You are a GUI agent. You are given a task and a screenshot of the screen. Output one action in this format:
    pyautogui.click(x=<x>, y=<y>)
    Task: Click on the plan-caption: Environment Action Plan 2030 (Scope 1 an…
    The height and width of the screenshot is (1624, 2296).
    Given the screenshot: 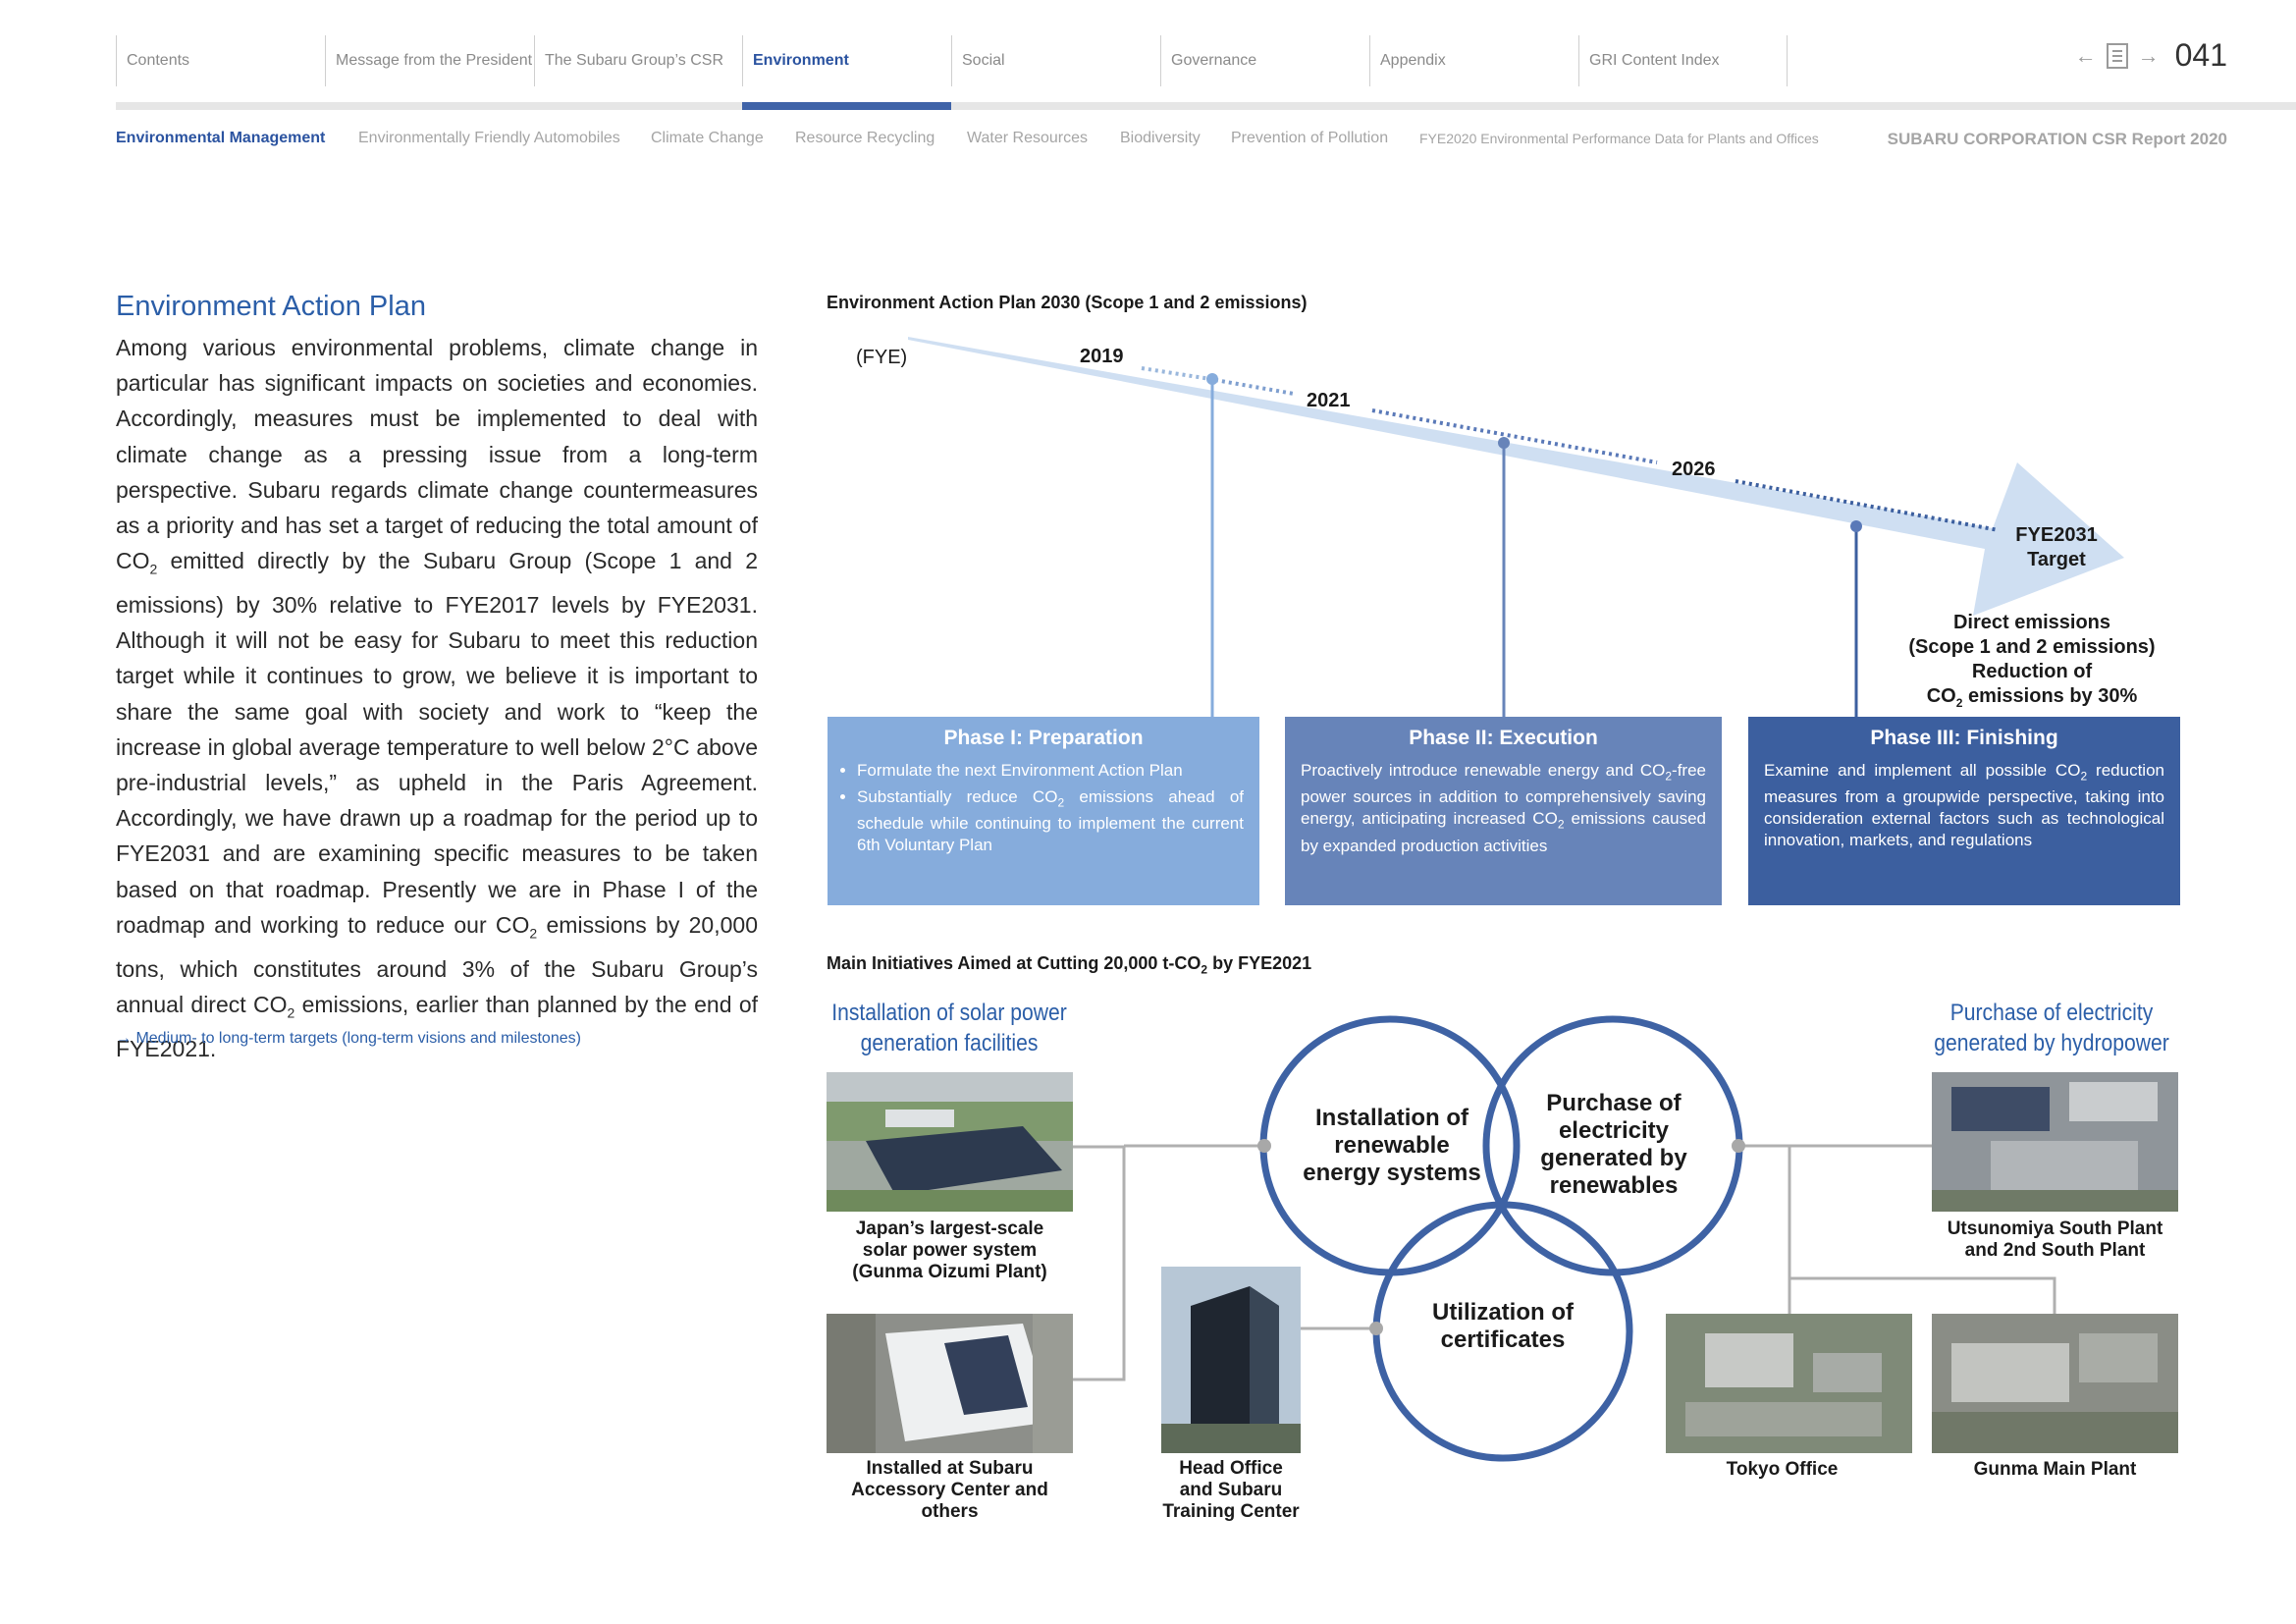 What is the action you would take?
    pyautogui.click(x=1068, y=302)
    